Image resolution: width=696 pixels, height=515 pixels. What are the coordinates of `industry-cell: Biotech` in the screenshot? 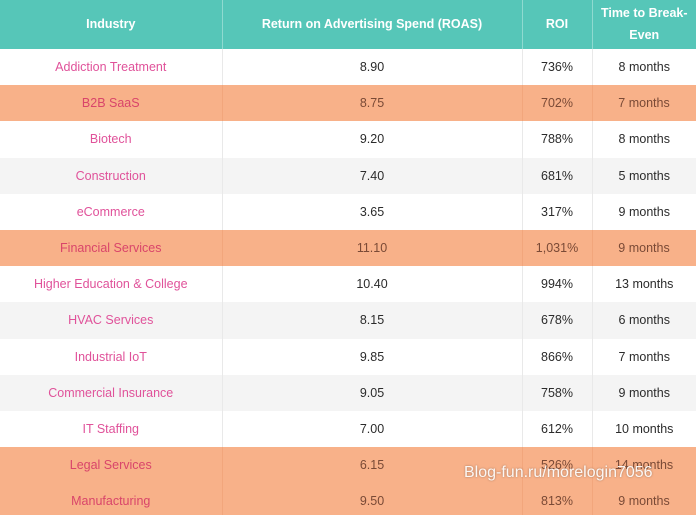 It's located at (111, 139).